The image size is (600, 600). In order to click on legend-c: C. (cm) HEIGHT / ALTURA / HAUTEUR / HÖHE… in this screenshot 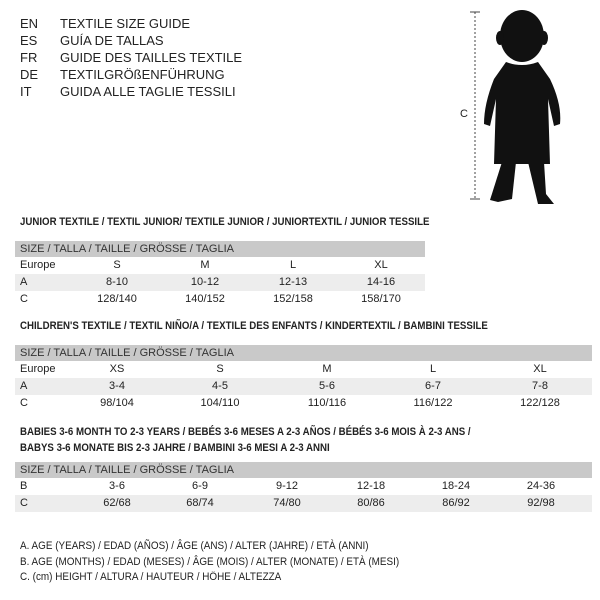, I will do `click(151, 577)`.